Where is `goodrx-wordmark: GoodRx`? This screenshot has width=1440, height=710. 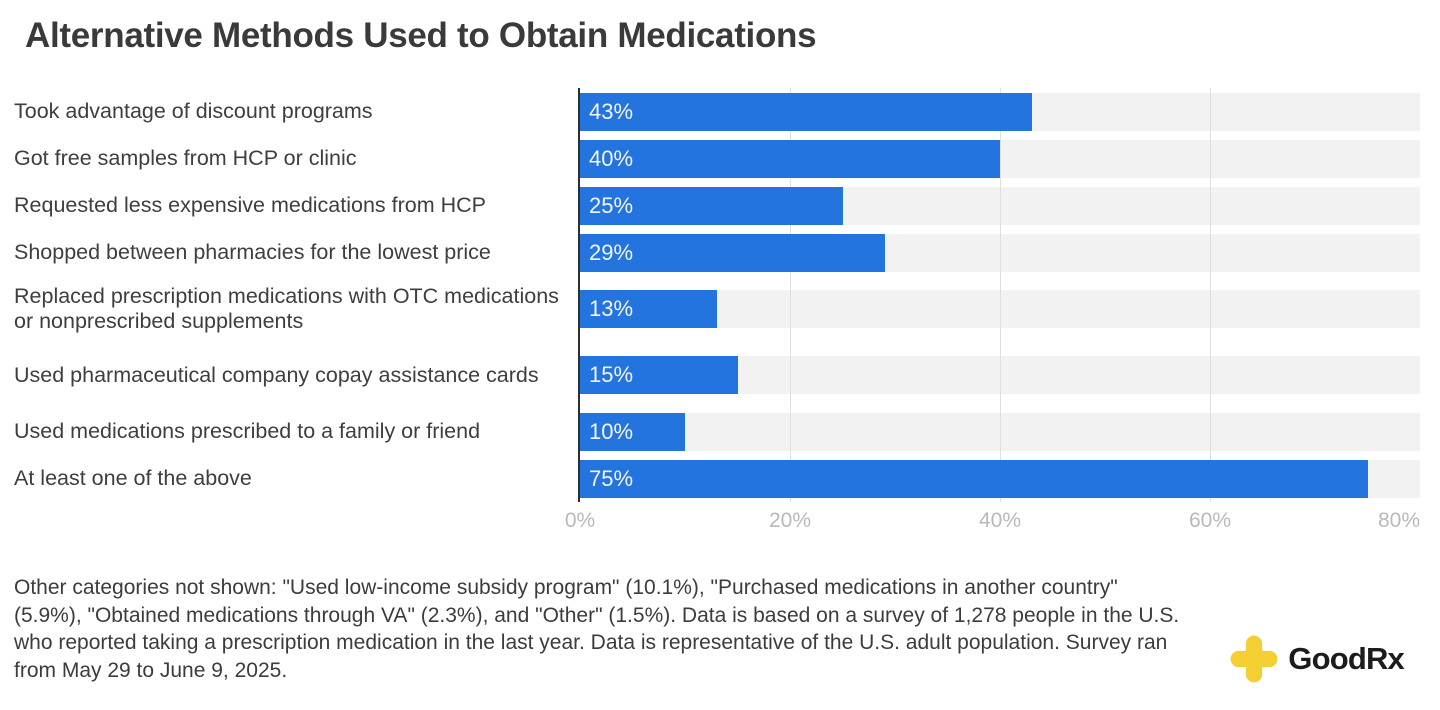
goodrx-wordmark: GoodRx is located at coordinates (1346, 658).